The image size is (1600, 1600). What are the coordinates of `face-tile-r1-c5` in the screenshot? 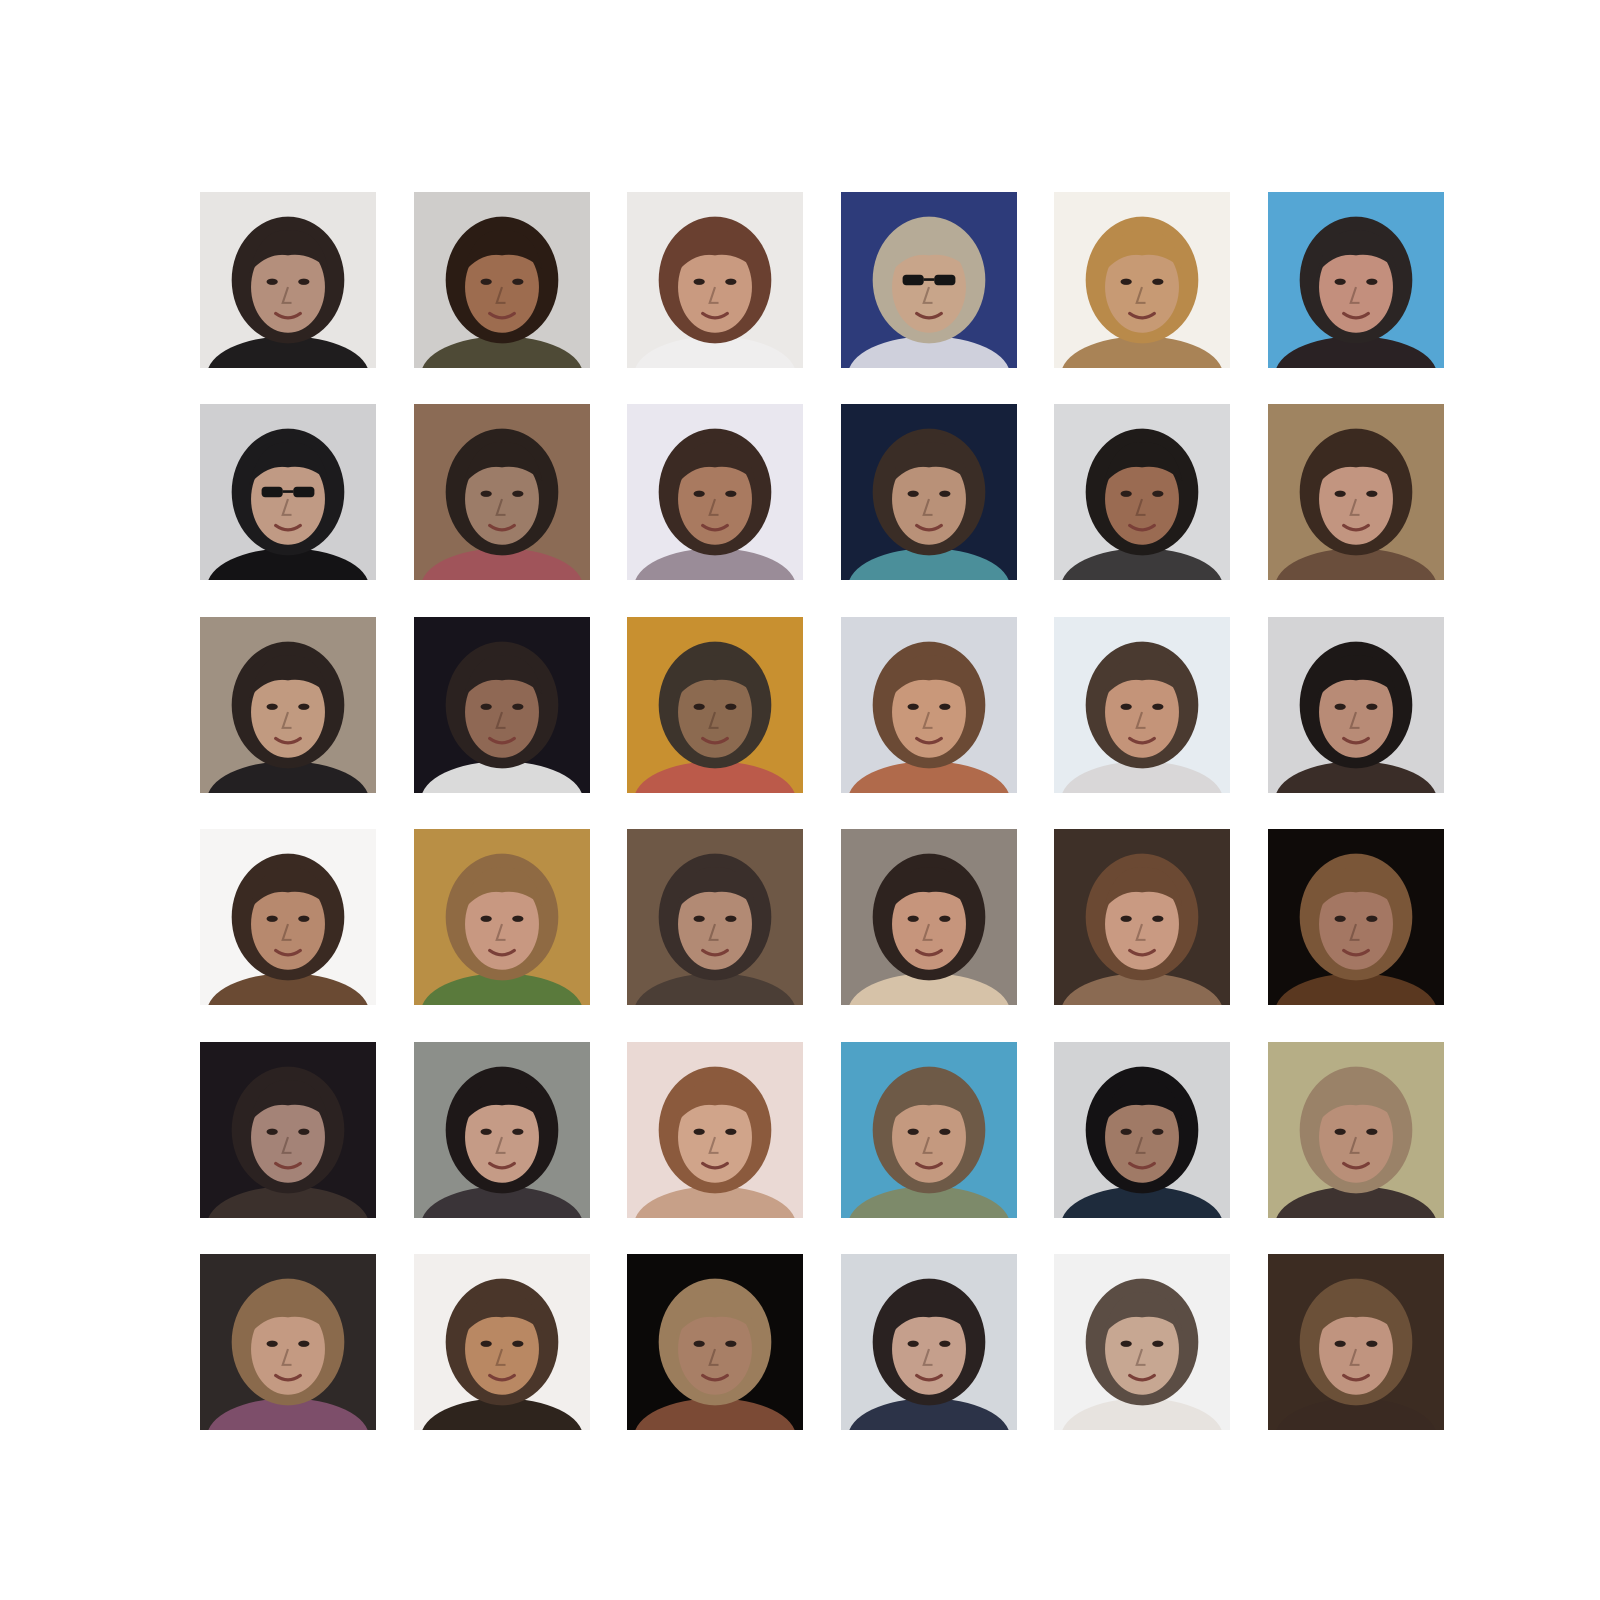 It's located at (1142, 280).